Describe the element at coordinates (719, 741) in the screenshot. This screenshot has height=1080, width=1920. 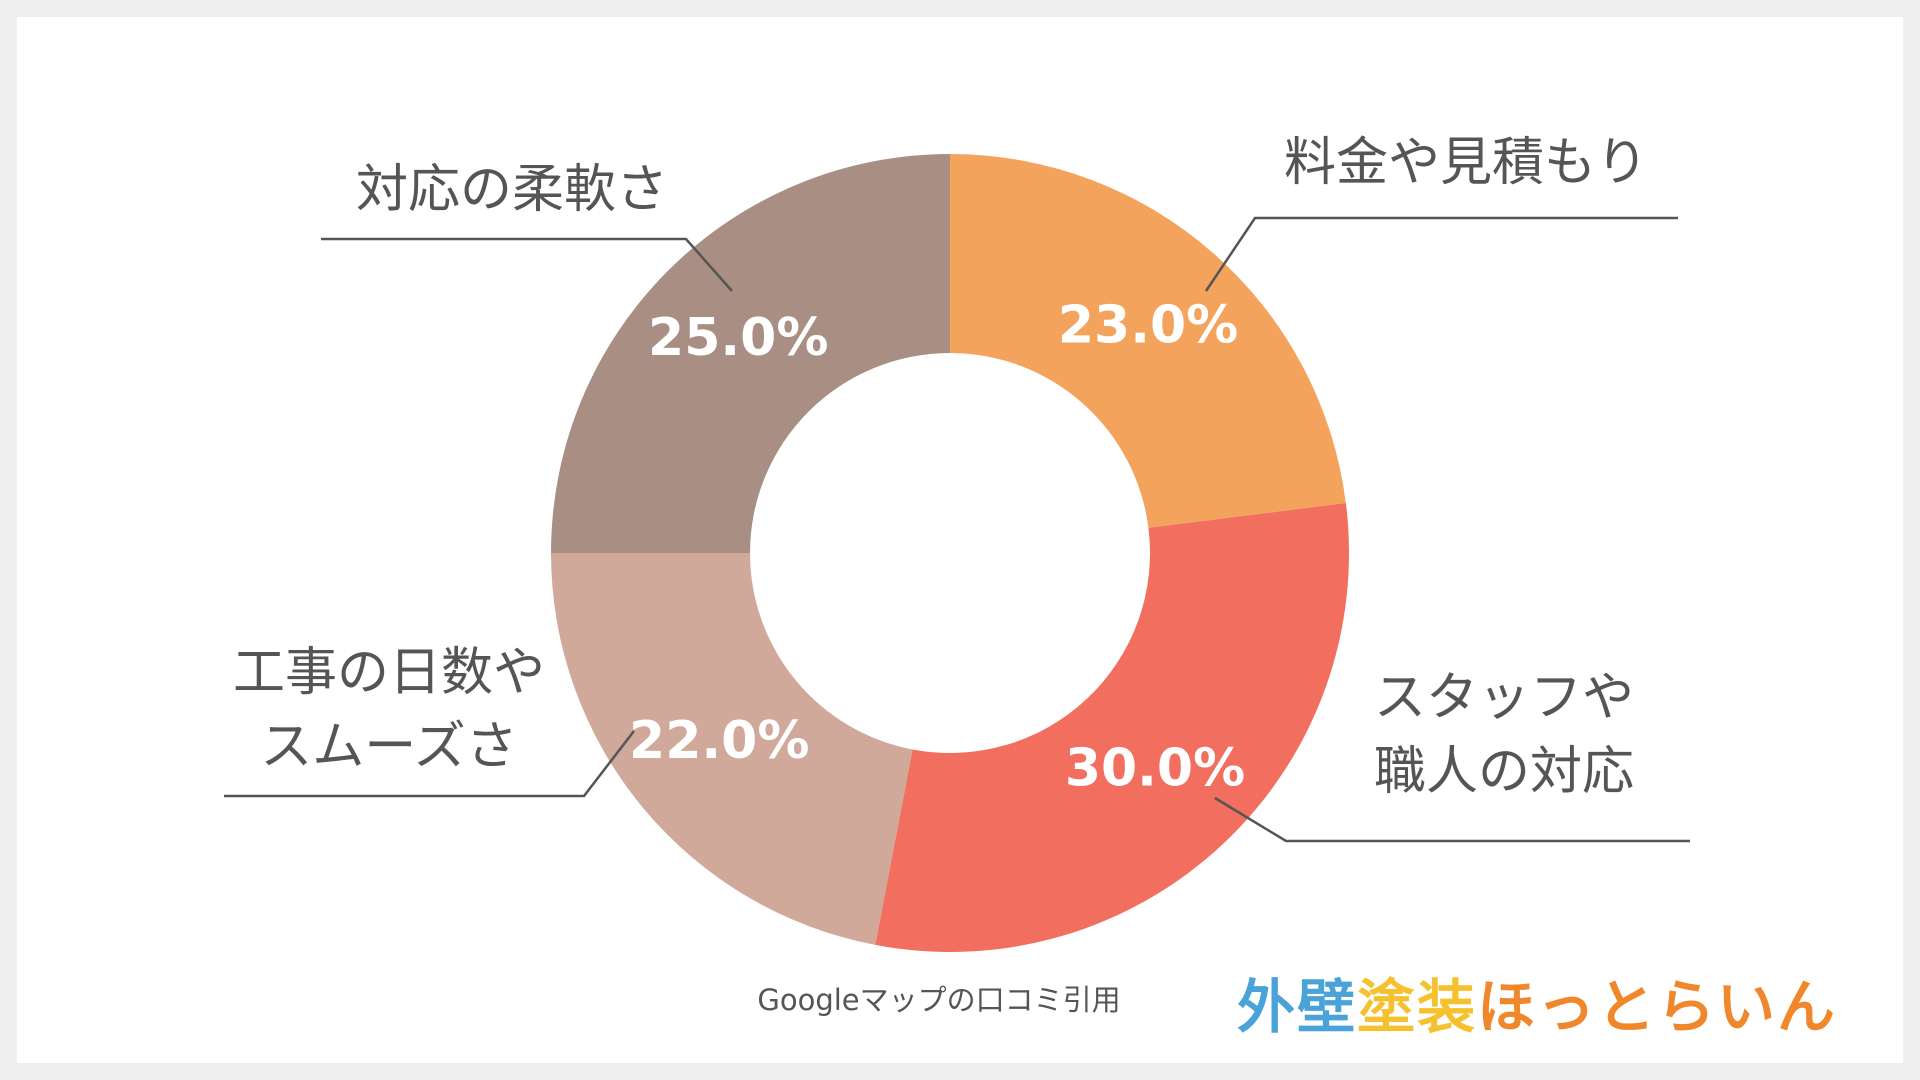
I see `value-label: 22.0%` at that location.